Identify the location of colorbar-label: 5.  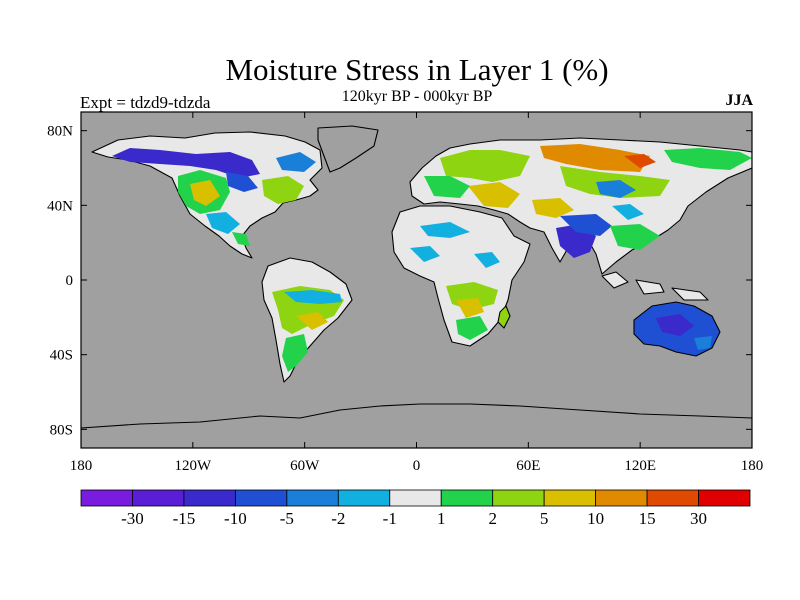
(544, 518).